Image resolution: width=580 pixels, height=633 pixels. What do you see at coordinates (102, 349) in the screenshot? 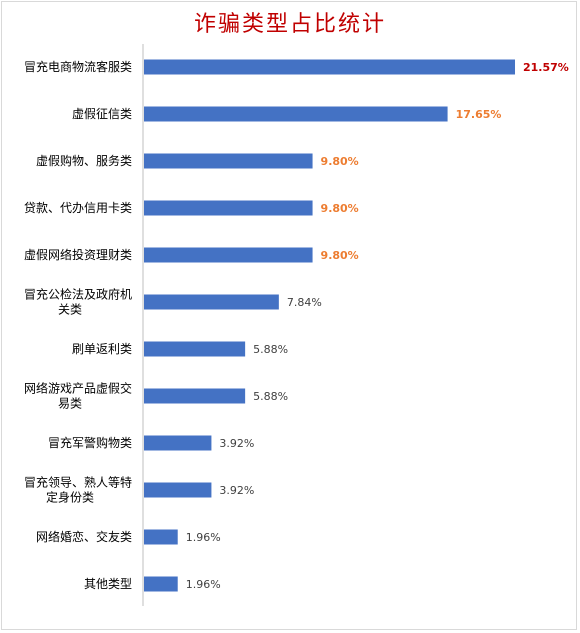
I see `category-label: 刷单返利类` at bounding box center [102, 349].